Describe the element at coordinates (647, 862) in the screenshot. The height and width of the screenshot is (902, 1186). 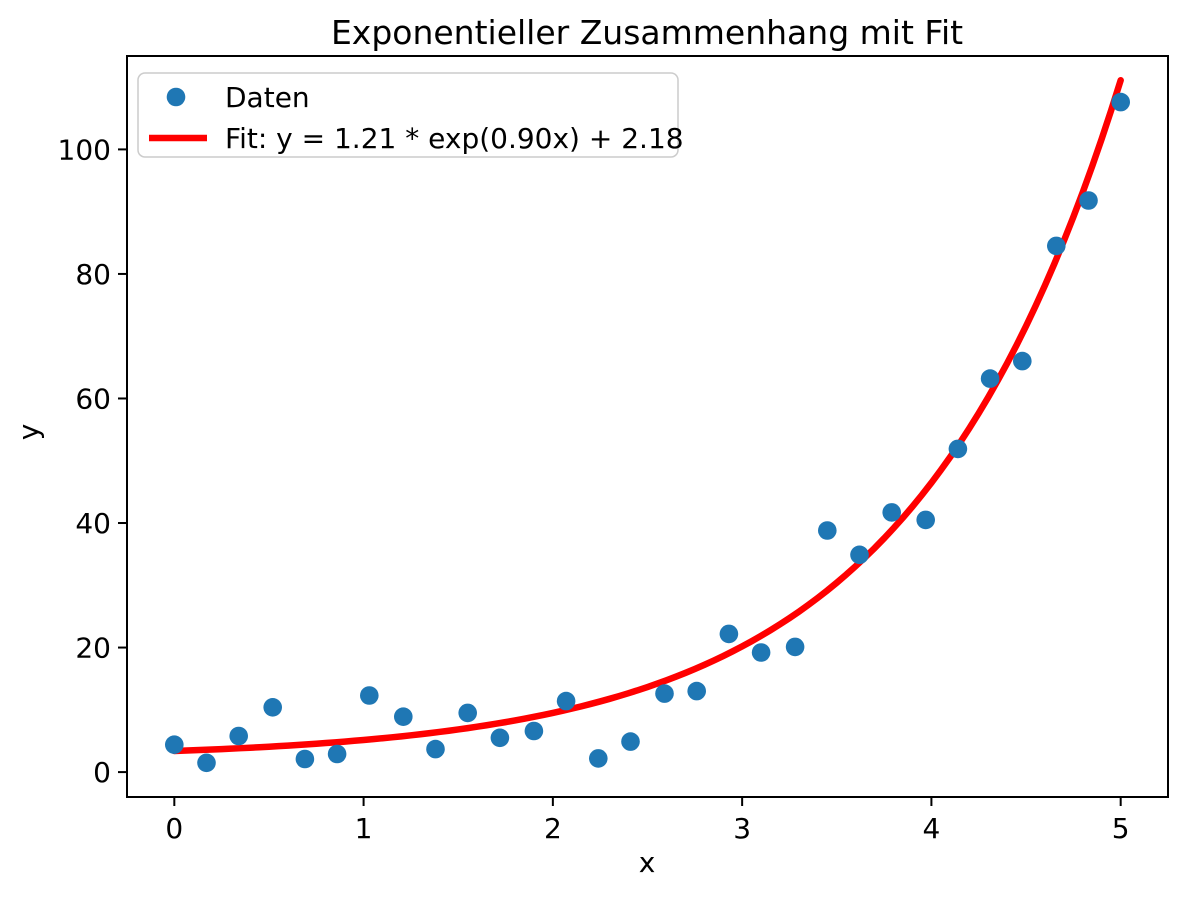
I see `x-axis-label: x` at that location.